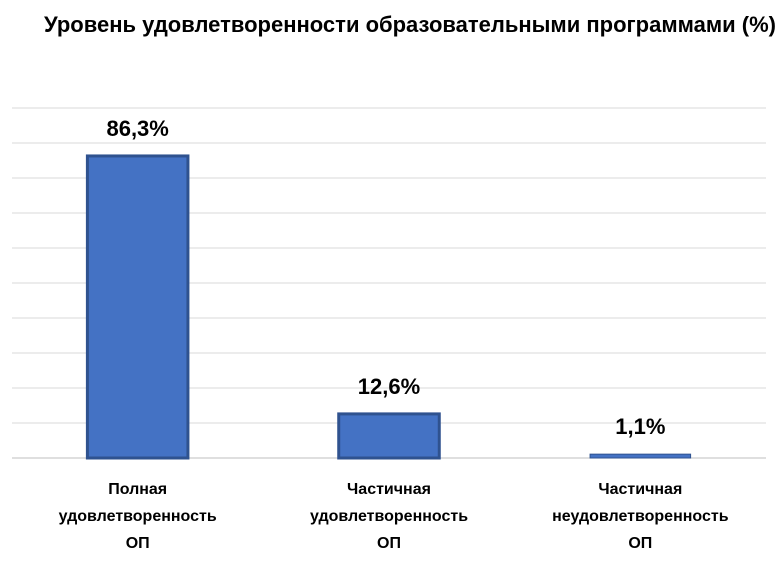 The image size is (781, 569). I want to click on data-label: 1,1%, so click(640, 426).